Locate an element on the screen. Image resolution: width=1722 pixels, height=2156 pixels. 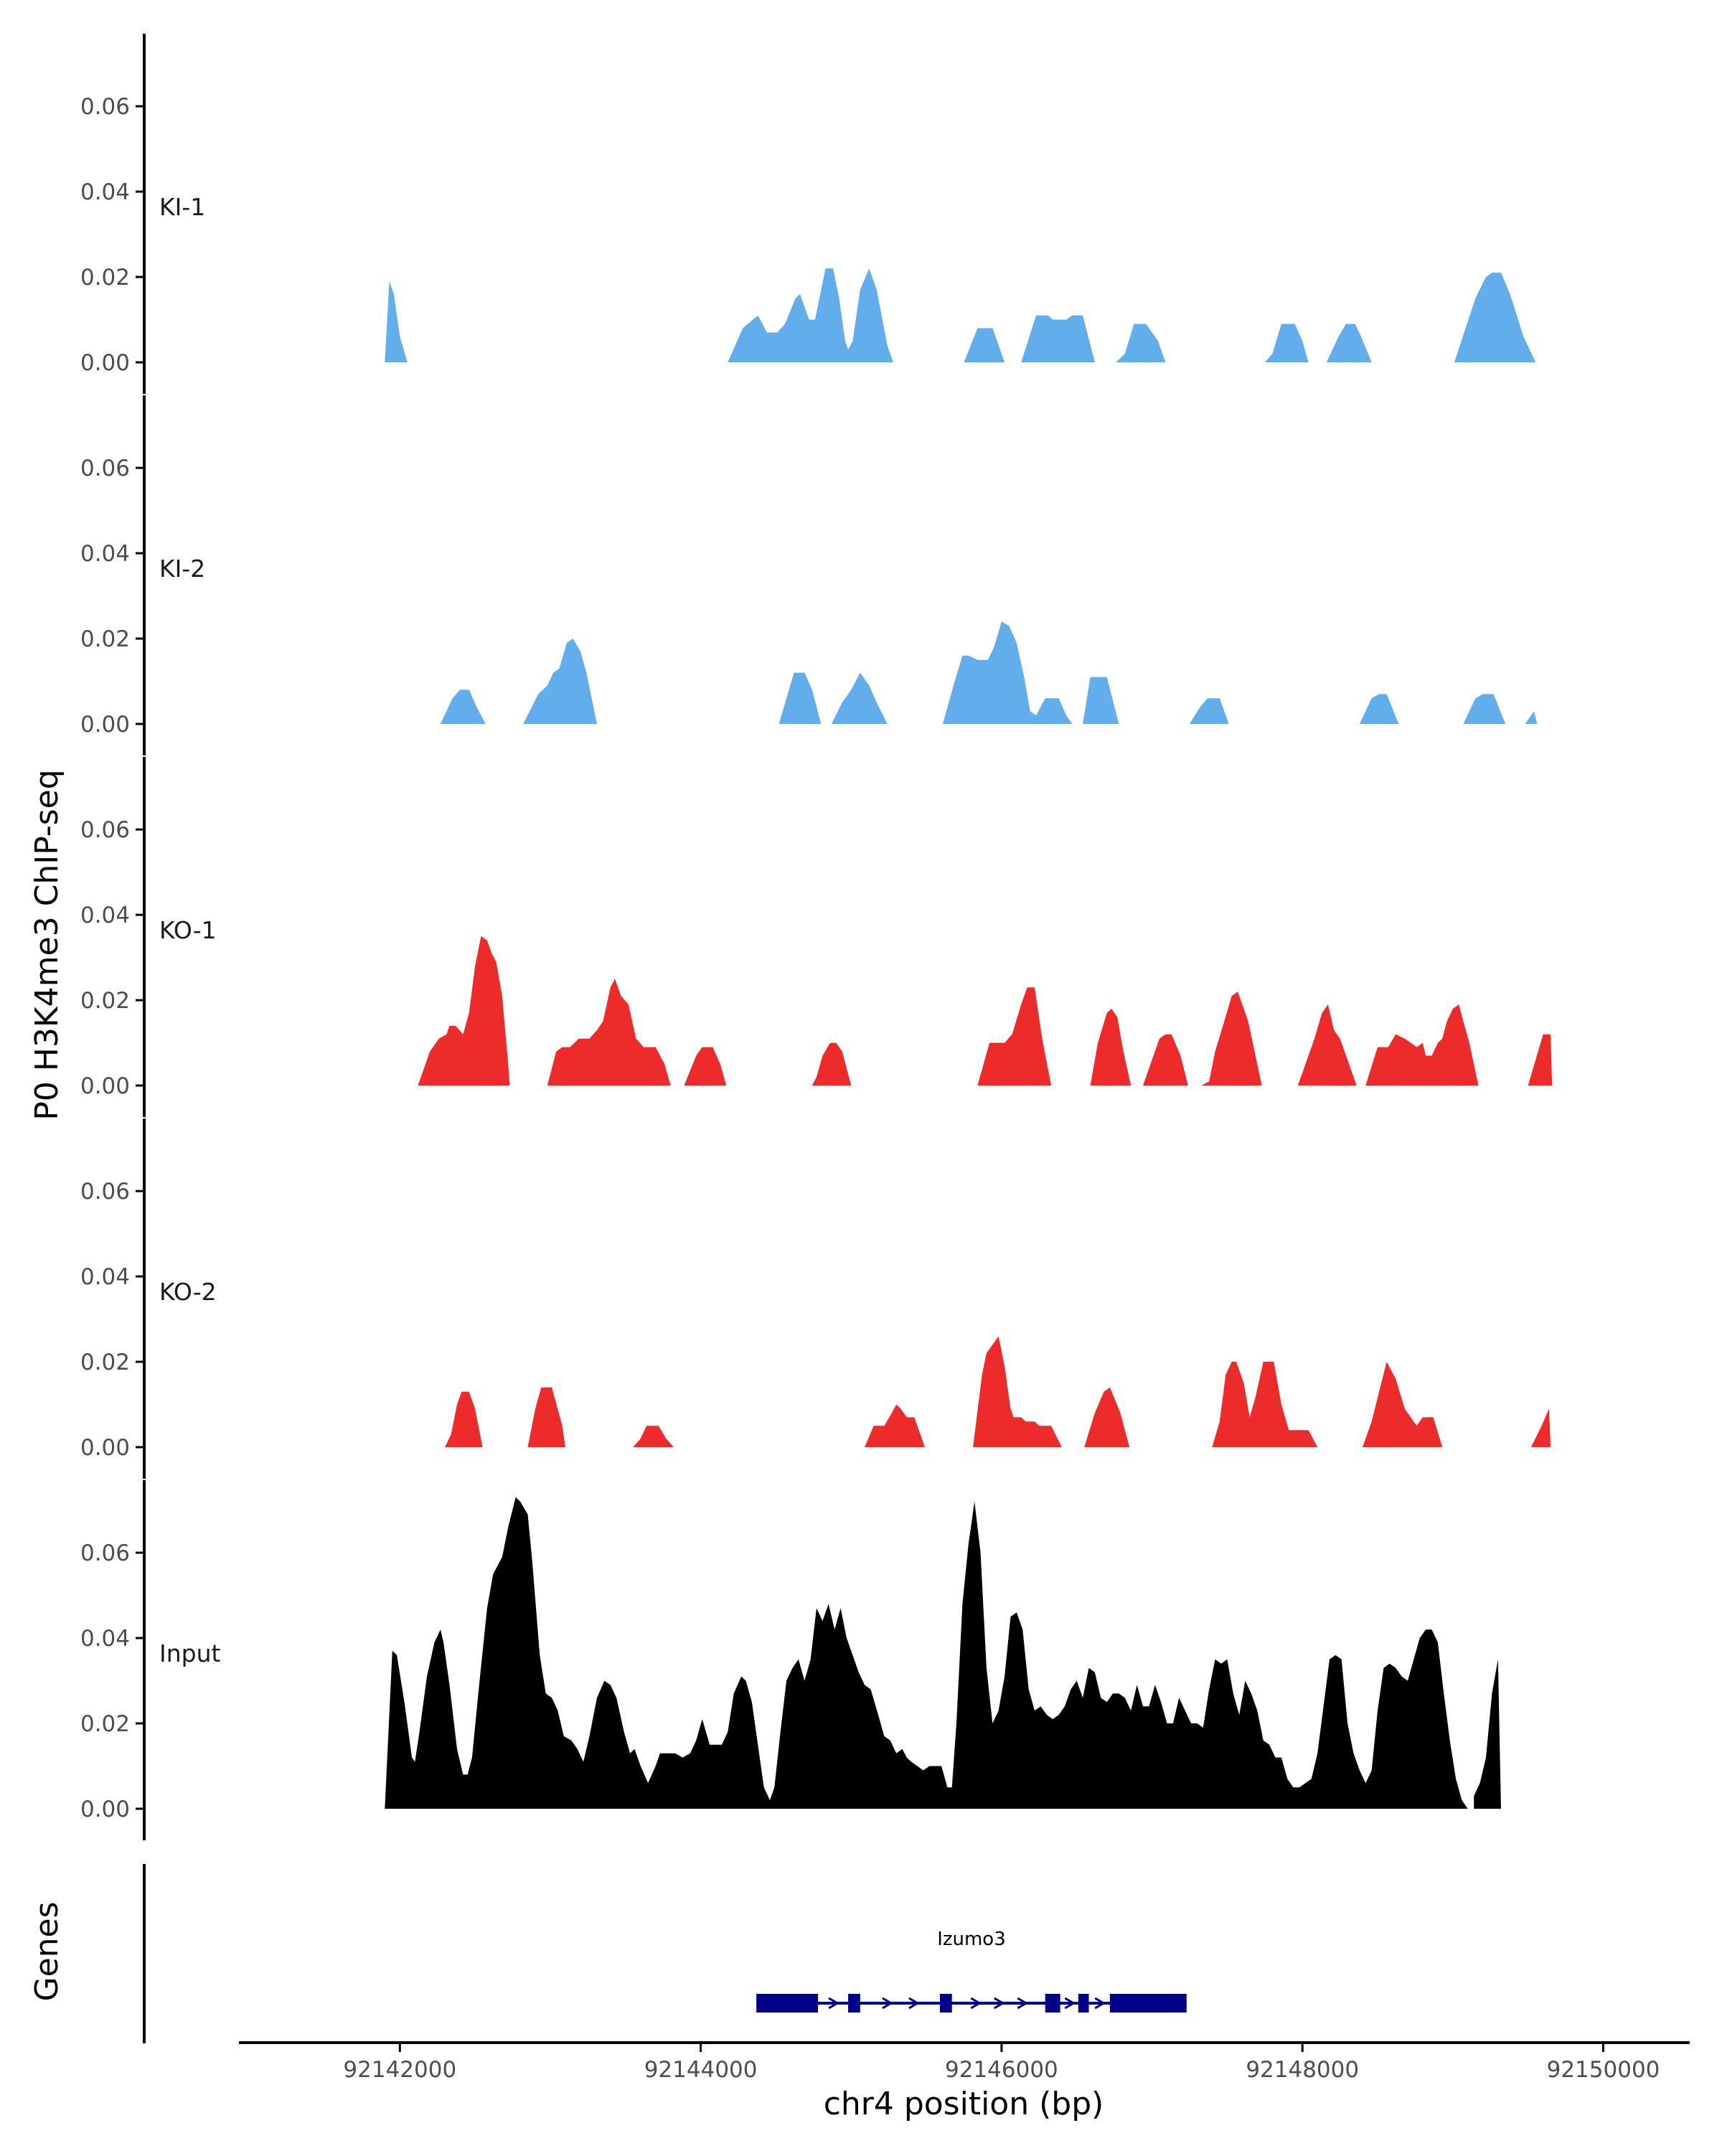
y-tick-label-ki-2-1: 0.02 is located at coordinates (105, 639).